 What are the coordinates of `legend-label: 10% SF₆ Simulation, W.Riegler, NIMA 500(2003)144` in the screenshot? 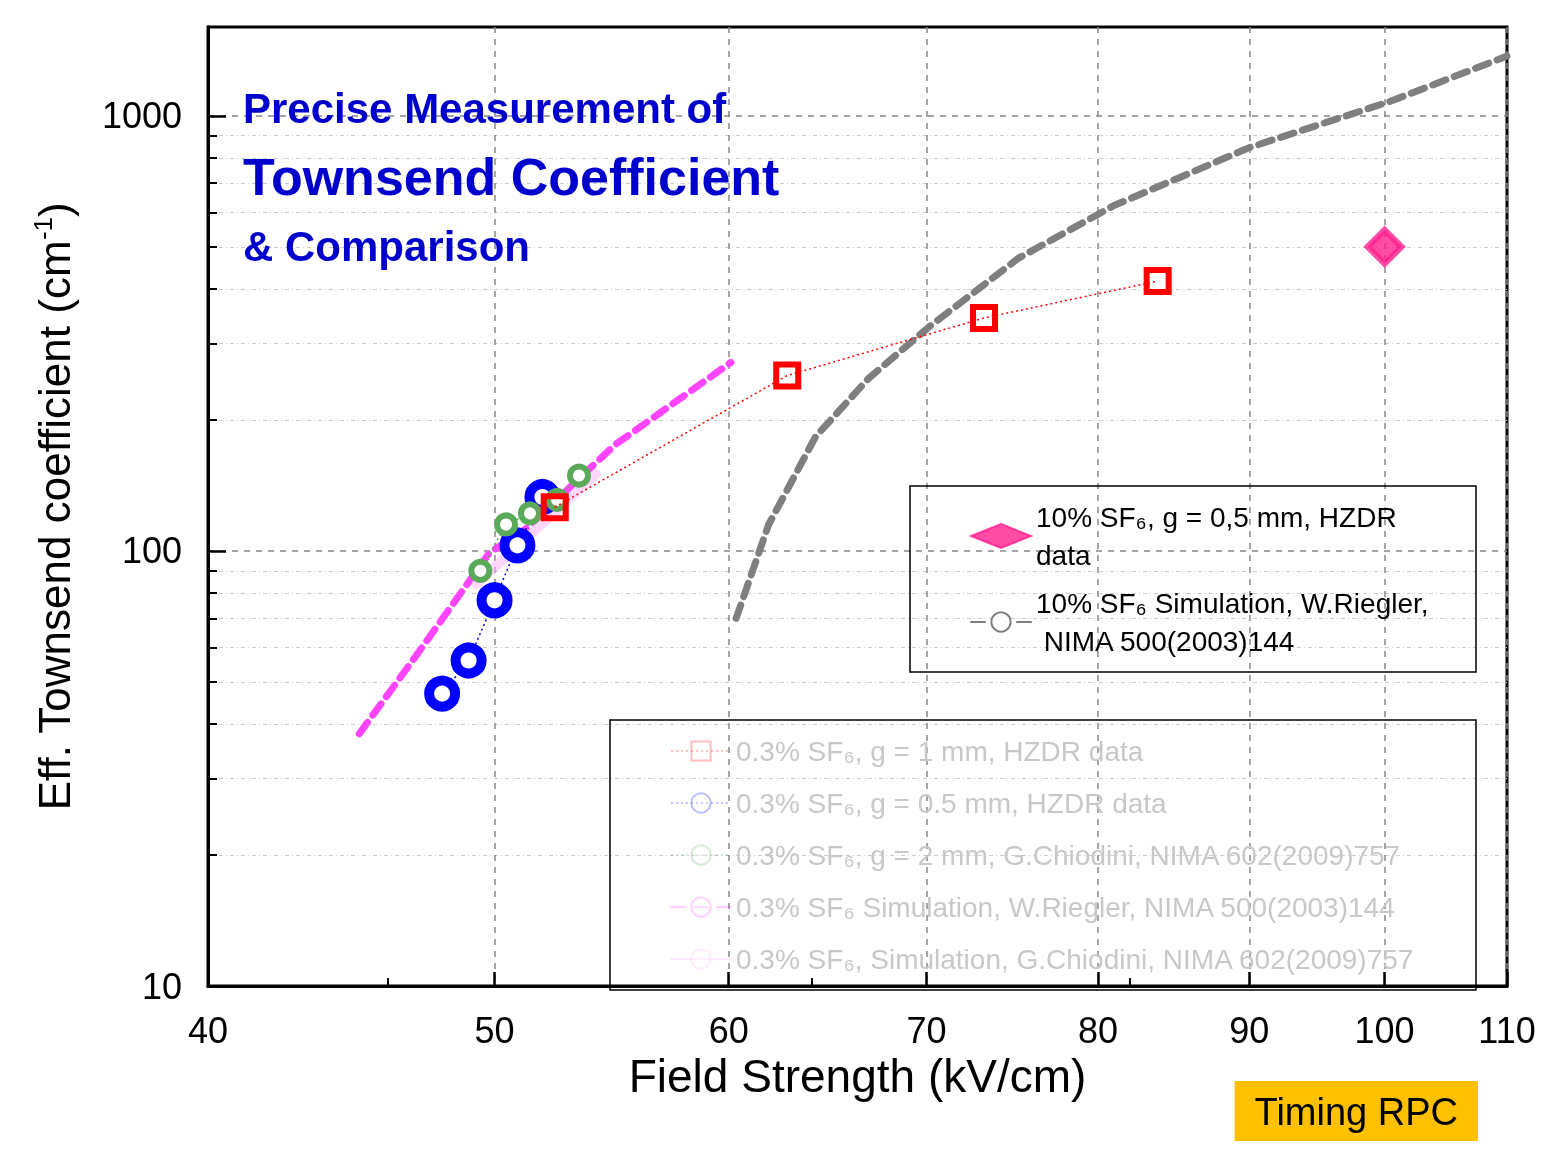 It's located at (1232, 622).